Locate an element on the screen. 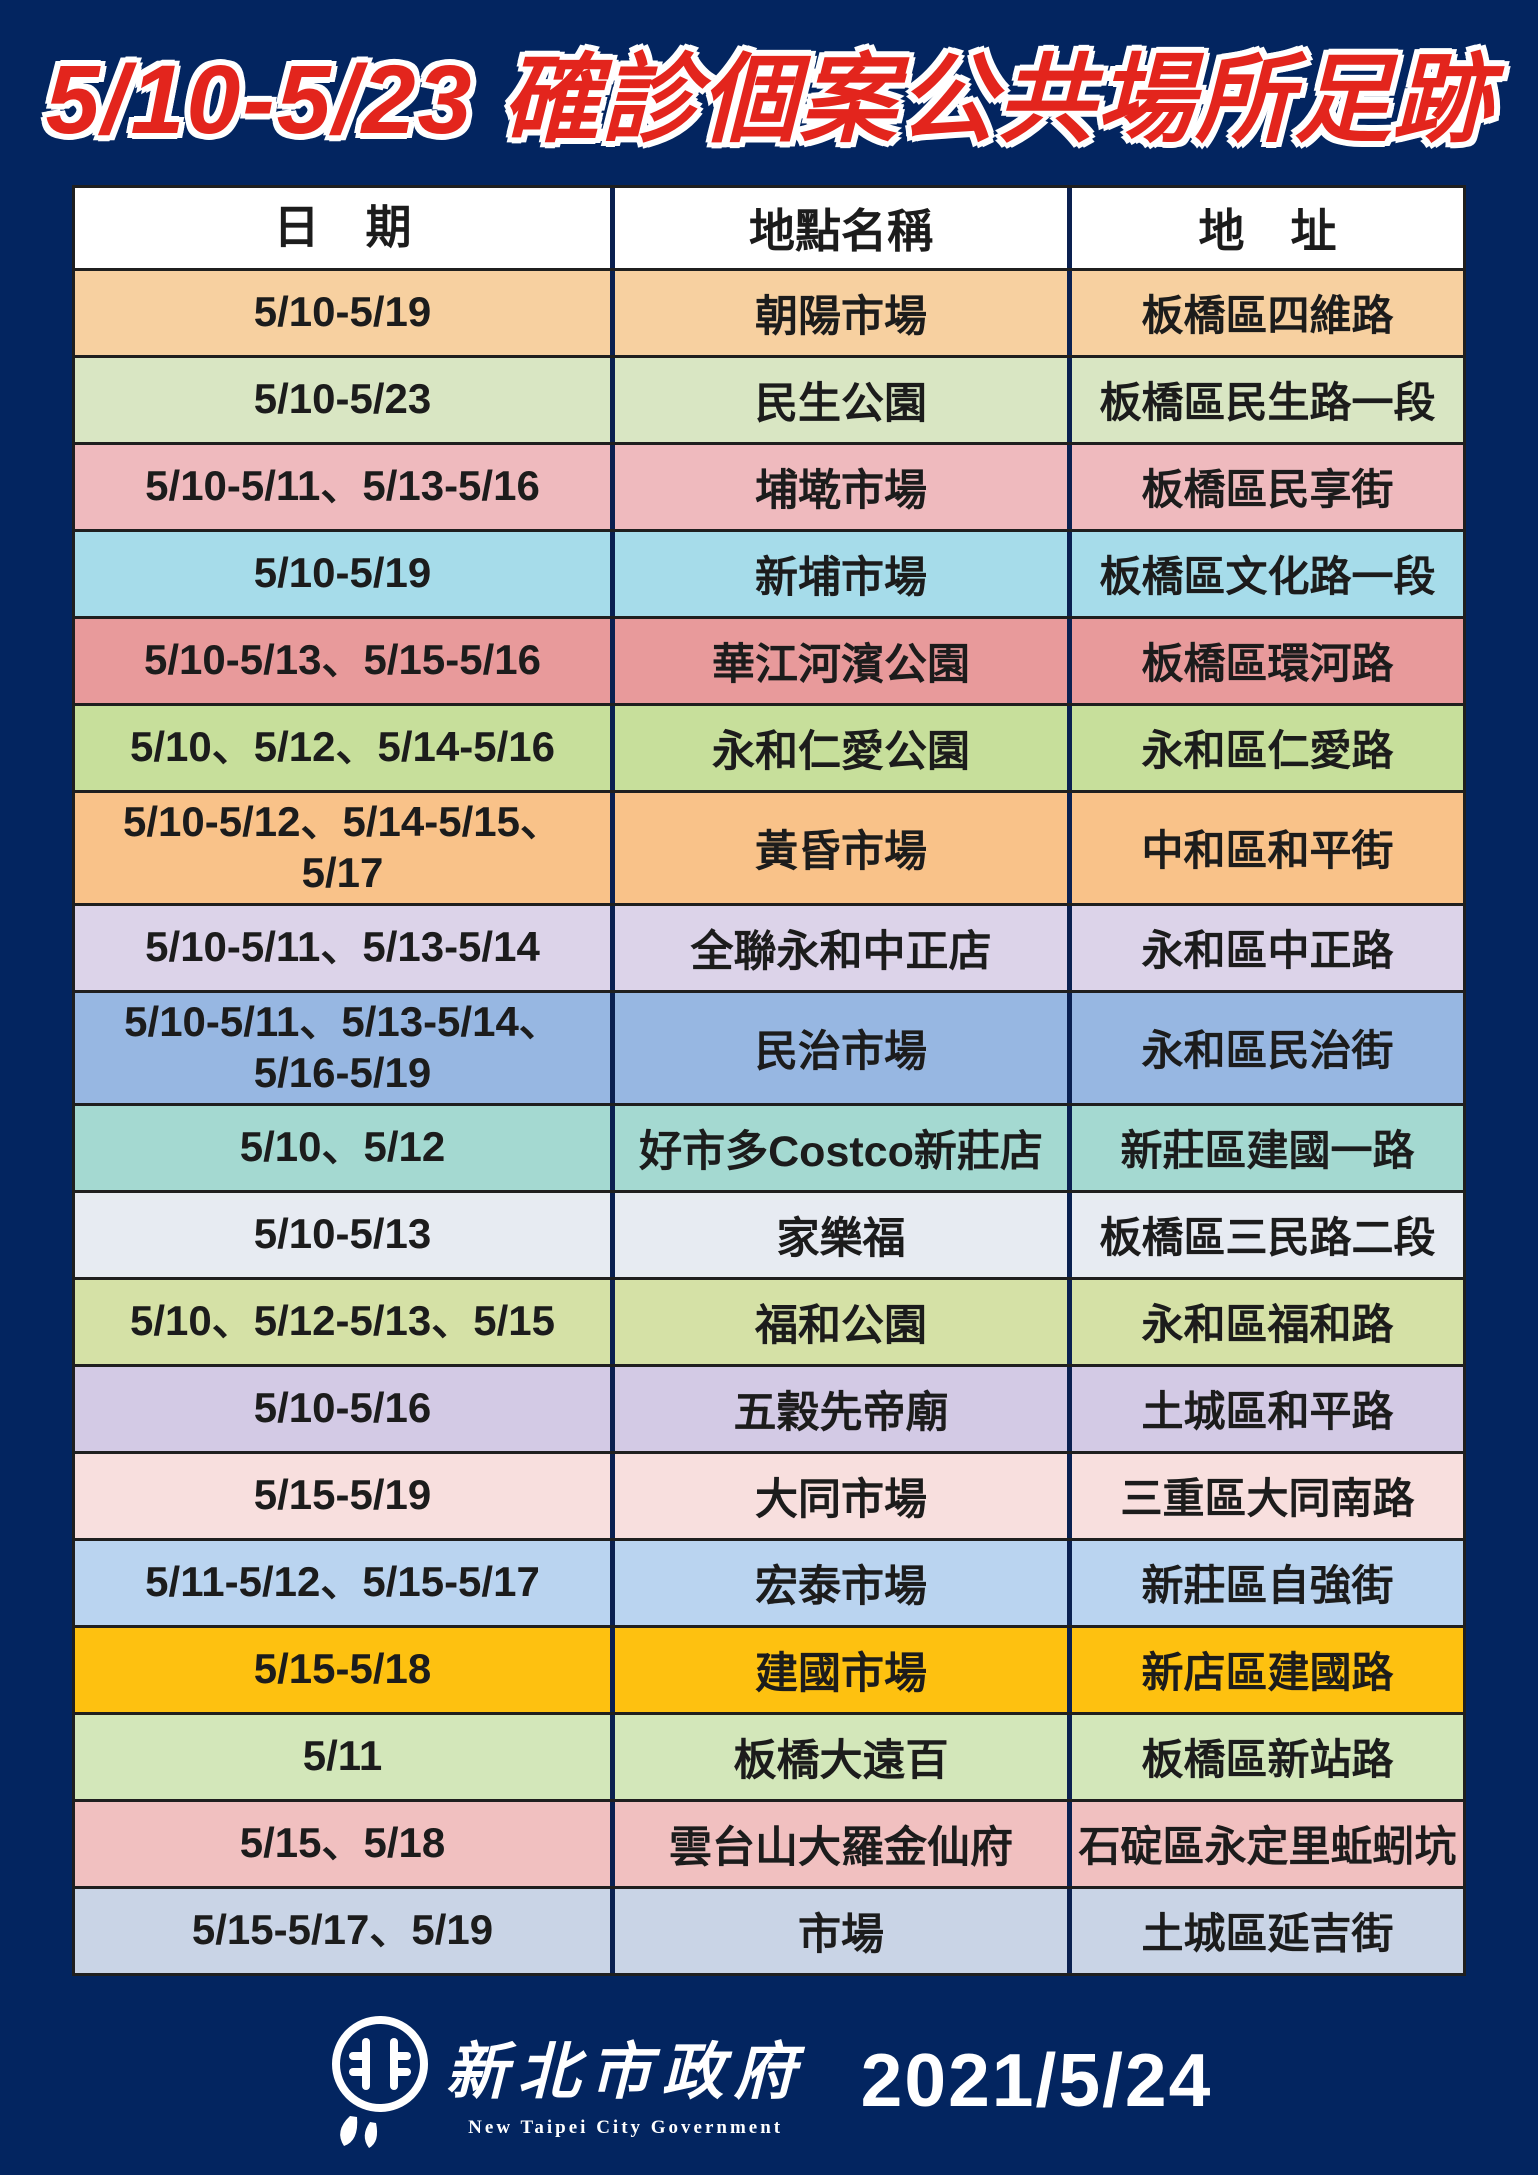  cell-date: 5/10-5/11、5/13-5/14、 5/16-5/19 is located at coordinates (342, 1047).